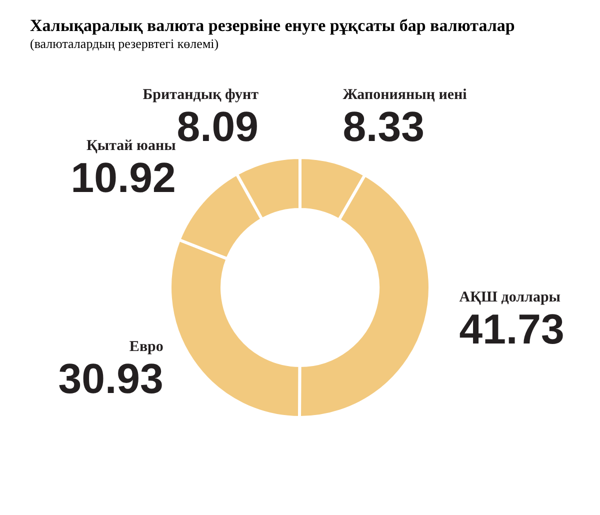  What do you see at coordinates (201, 94) in the screenshot?
I see `slice-label: Британдық фунт` at bounding box center [201, 94].